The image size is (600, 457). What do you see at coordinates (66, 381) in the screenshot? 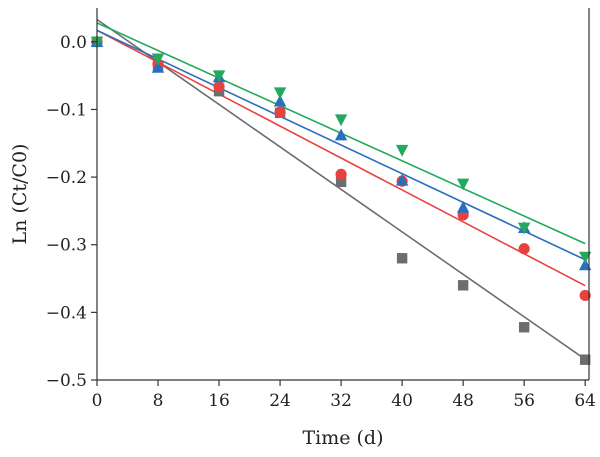
I see `y-tick-label: −0.5` at bounding box center [66, 381].